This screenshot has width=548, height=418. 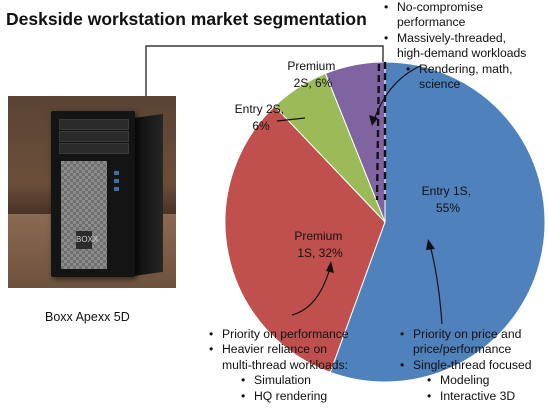 What do you see at coordinates (448, 199) in the screenshot?
I see `slice-label-entry-1s: Entry 1S, 55%` at bounding box center [448, 199].